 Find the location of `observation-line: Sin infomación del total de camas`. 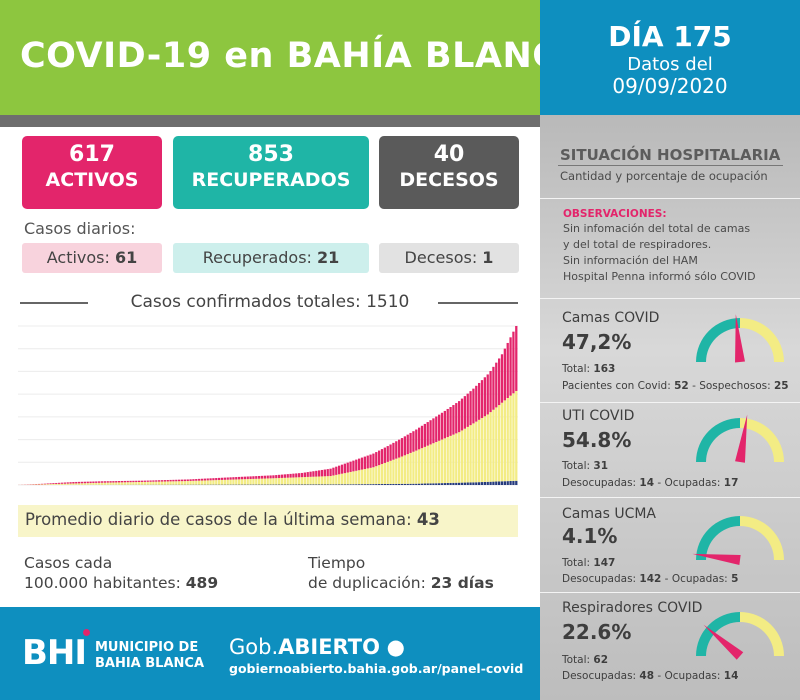

observation-line: Sin infomación del total de camas is located at coordinates (657, 228).